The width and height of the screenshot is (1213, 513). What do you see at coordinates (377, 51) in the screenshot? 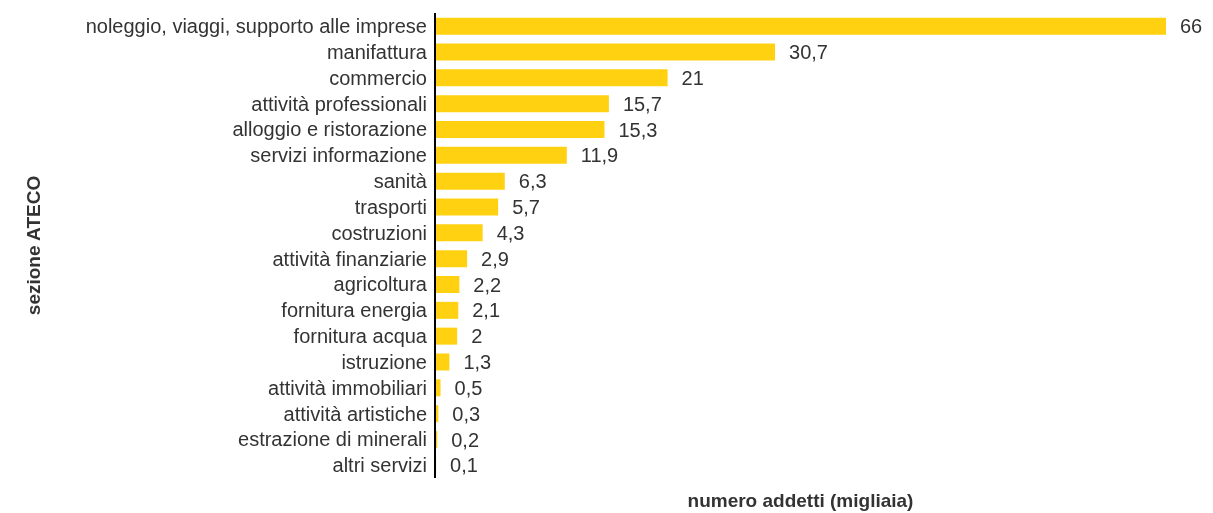
I see `y-tick-label: manifattura` at bounding box center [377, 51].